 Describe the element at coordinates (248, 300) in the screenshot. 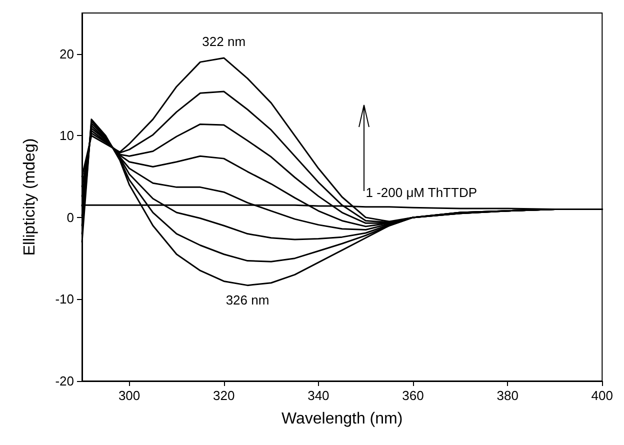

I see `annotation: 326 nm` at that location.